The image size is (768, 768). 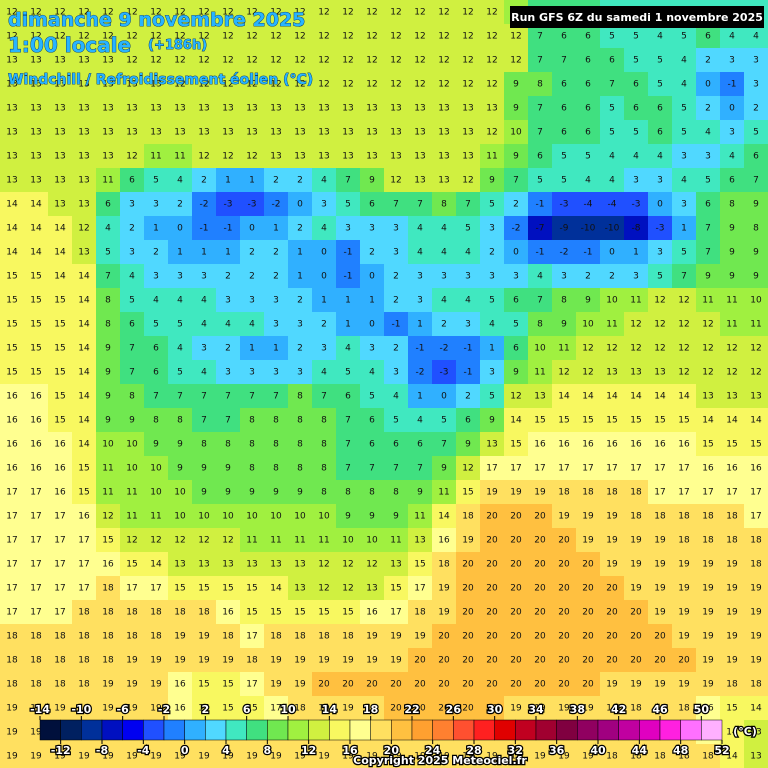 What do you see at coordinates (618, 709) in the screenshot?
I see `colorbar-label: 42` at bounding box center [618, 709].